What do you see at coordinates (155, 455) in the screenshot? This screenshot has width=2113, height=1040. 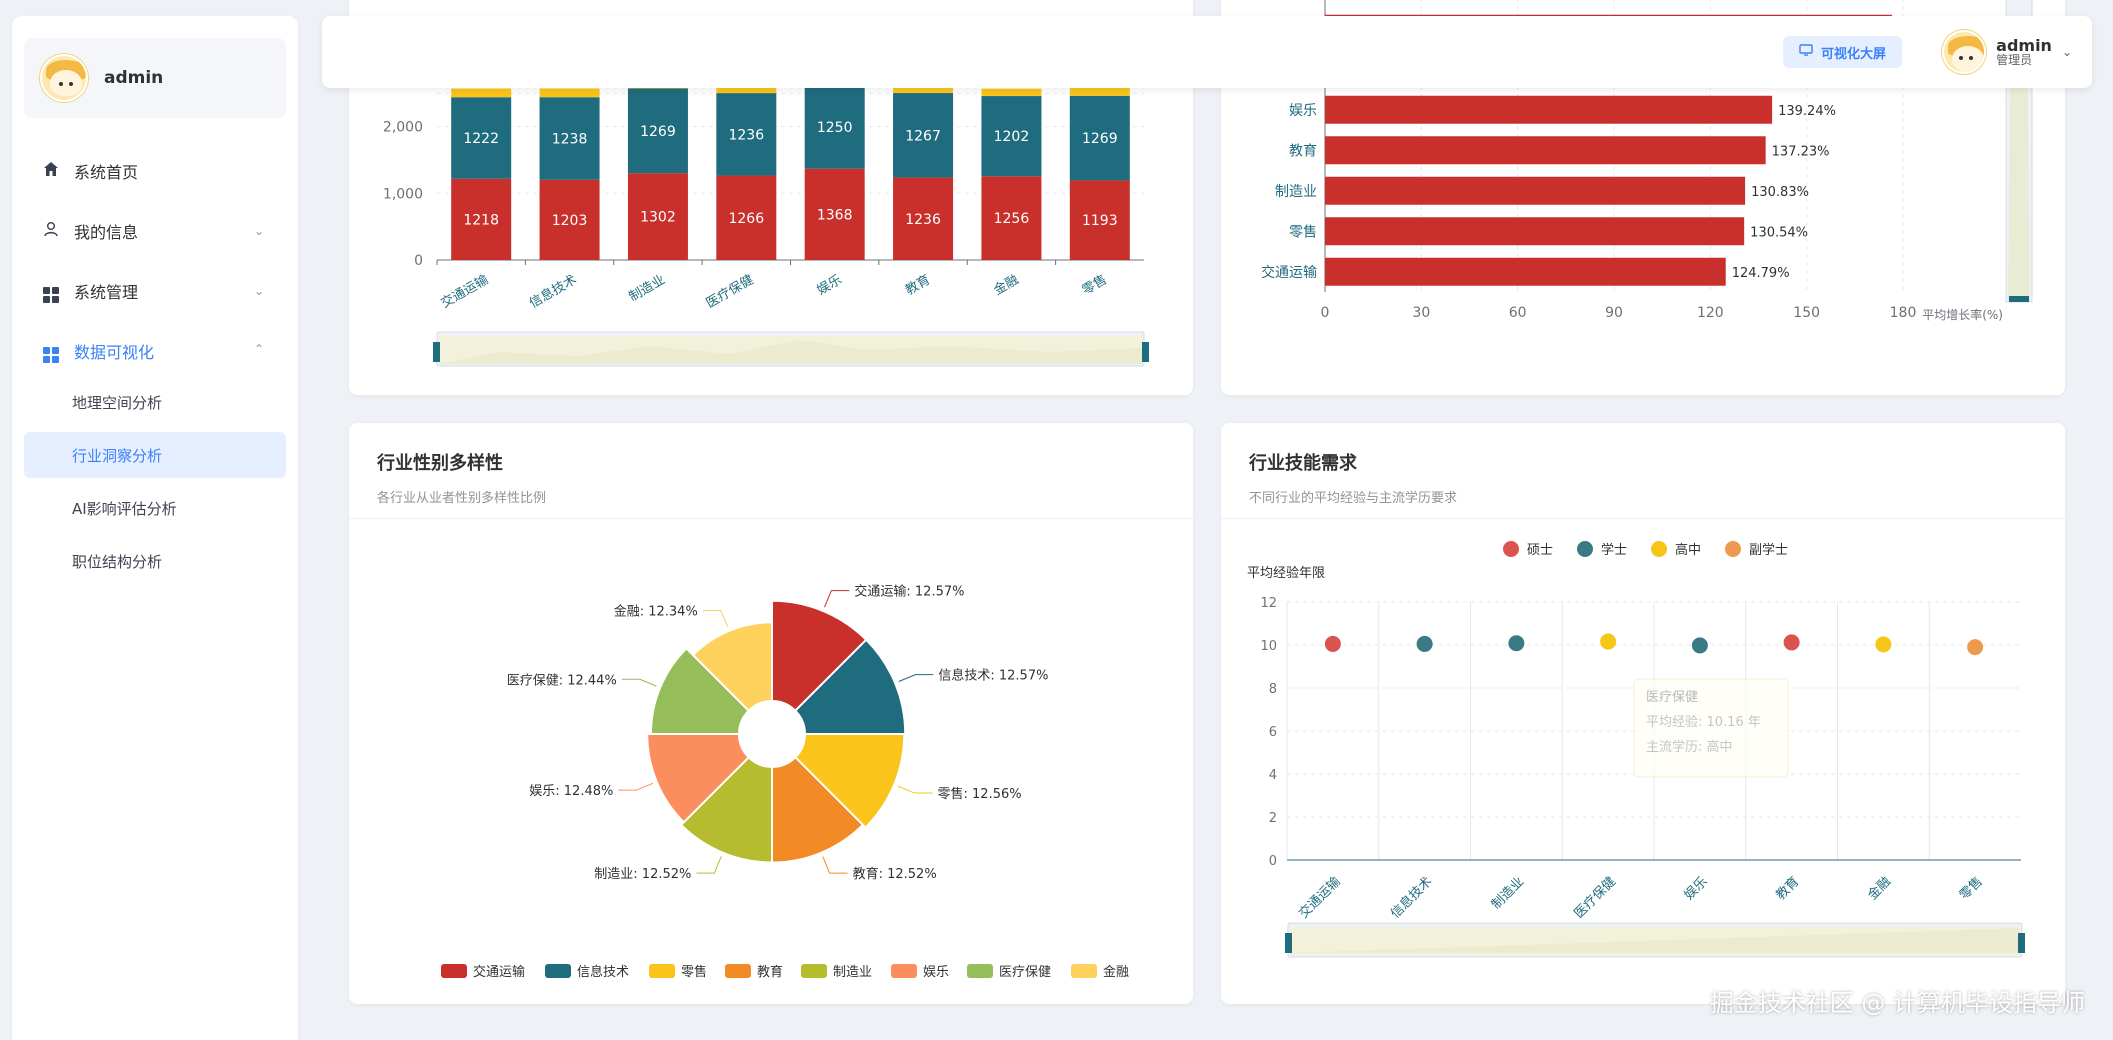 I see `sidebar-subitem-industry: 行业洞察分析` at bounding box center [155, 455].